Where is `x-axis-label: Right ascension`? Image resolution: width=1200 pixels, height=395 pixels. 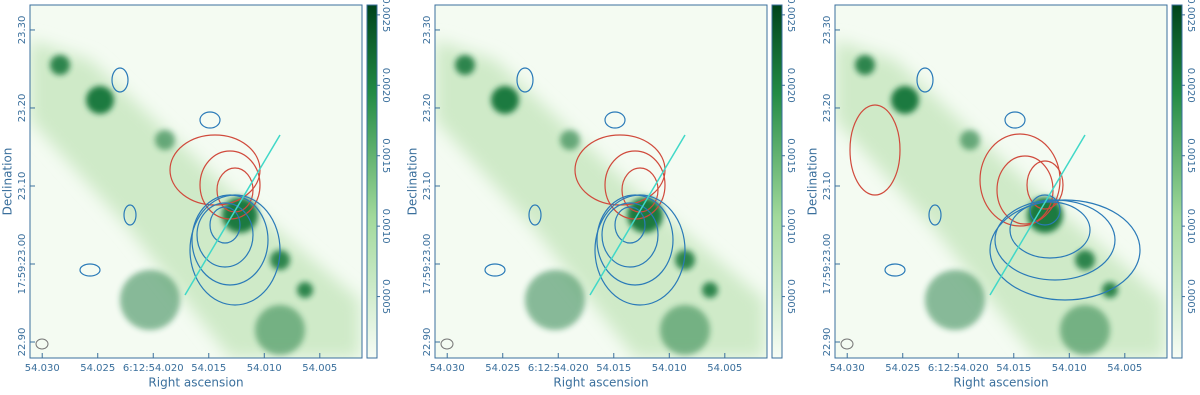
x-axis-label: Right ascension is located at coordinates (195, 383).